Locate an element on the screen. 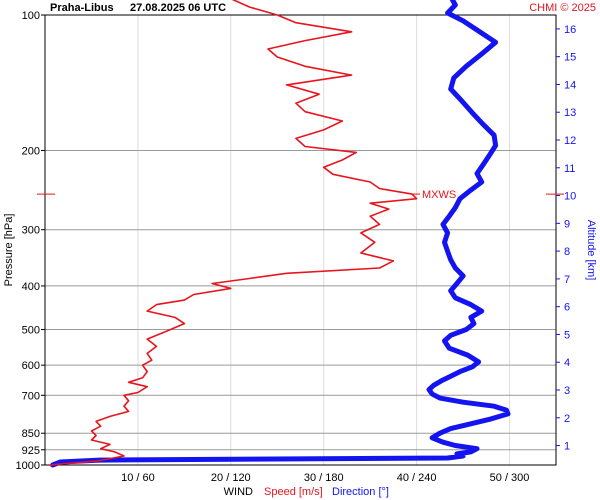 This screenshot has height=500, width=600. y-tick-label: 600 is located at coordinates (31, 366).